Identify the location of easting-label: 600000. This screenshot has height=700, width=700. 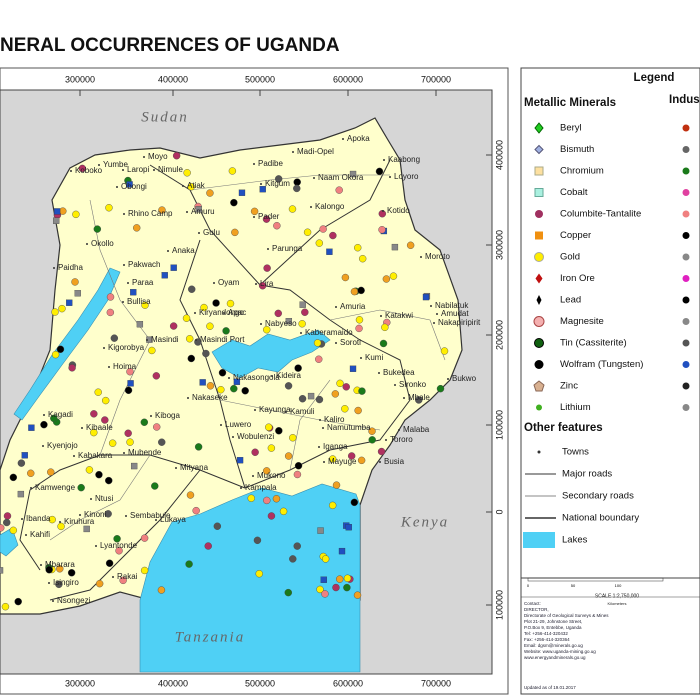
(348, 79).